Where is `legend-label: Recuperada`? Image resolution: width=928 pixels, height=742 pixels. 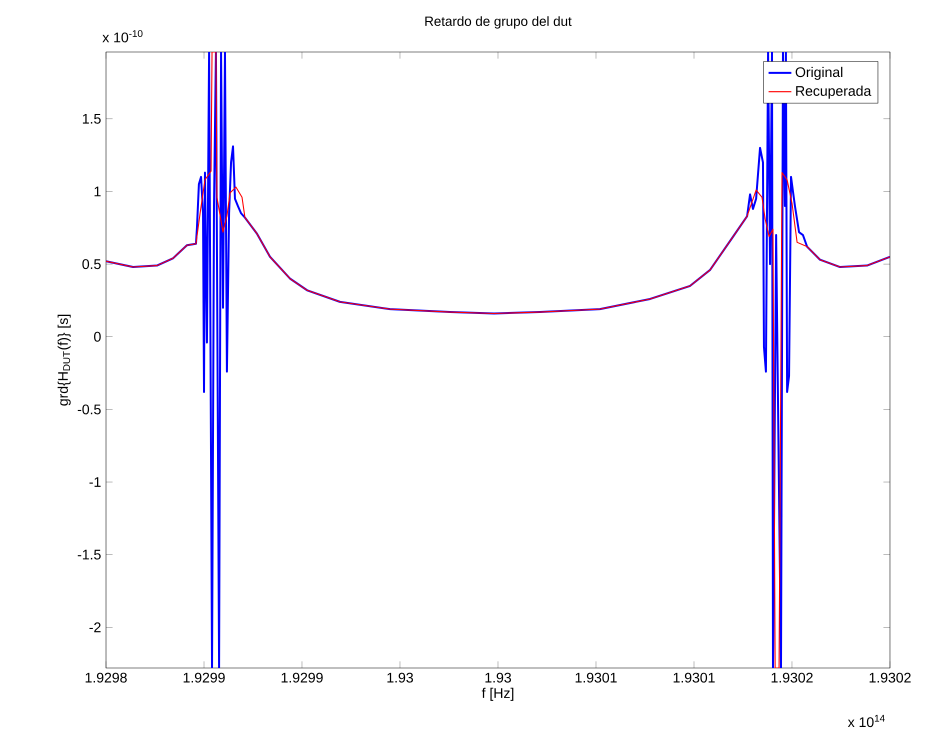 legend-label: Recuperada is located at coordinates (834, 92).